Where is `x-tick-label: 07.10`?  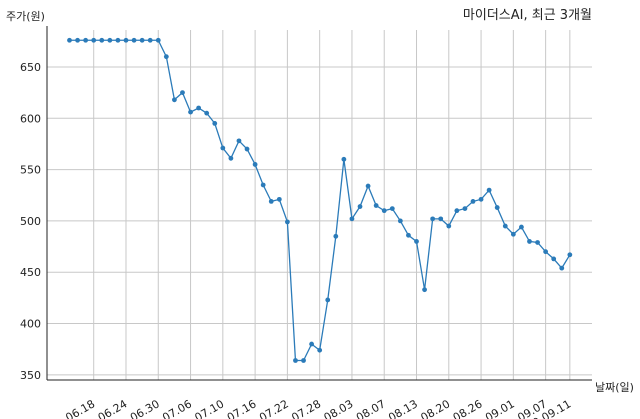
x-tick-label: 07.10 is located at coordinates (210, 408).